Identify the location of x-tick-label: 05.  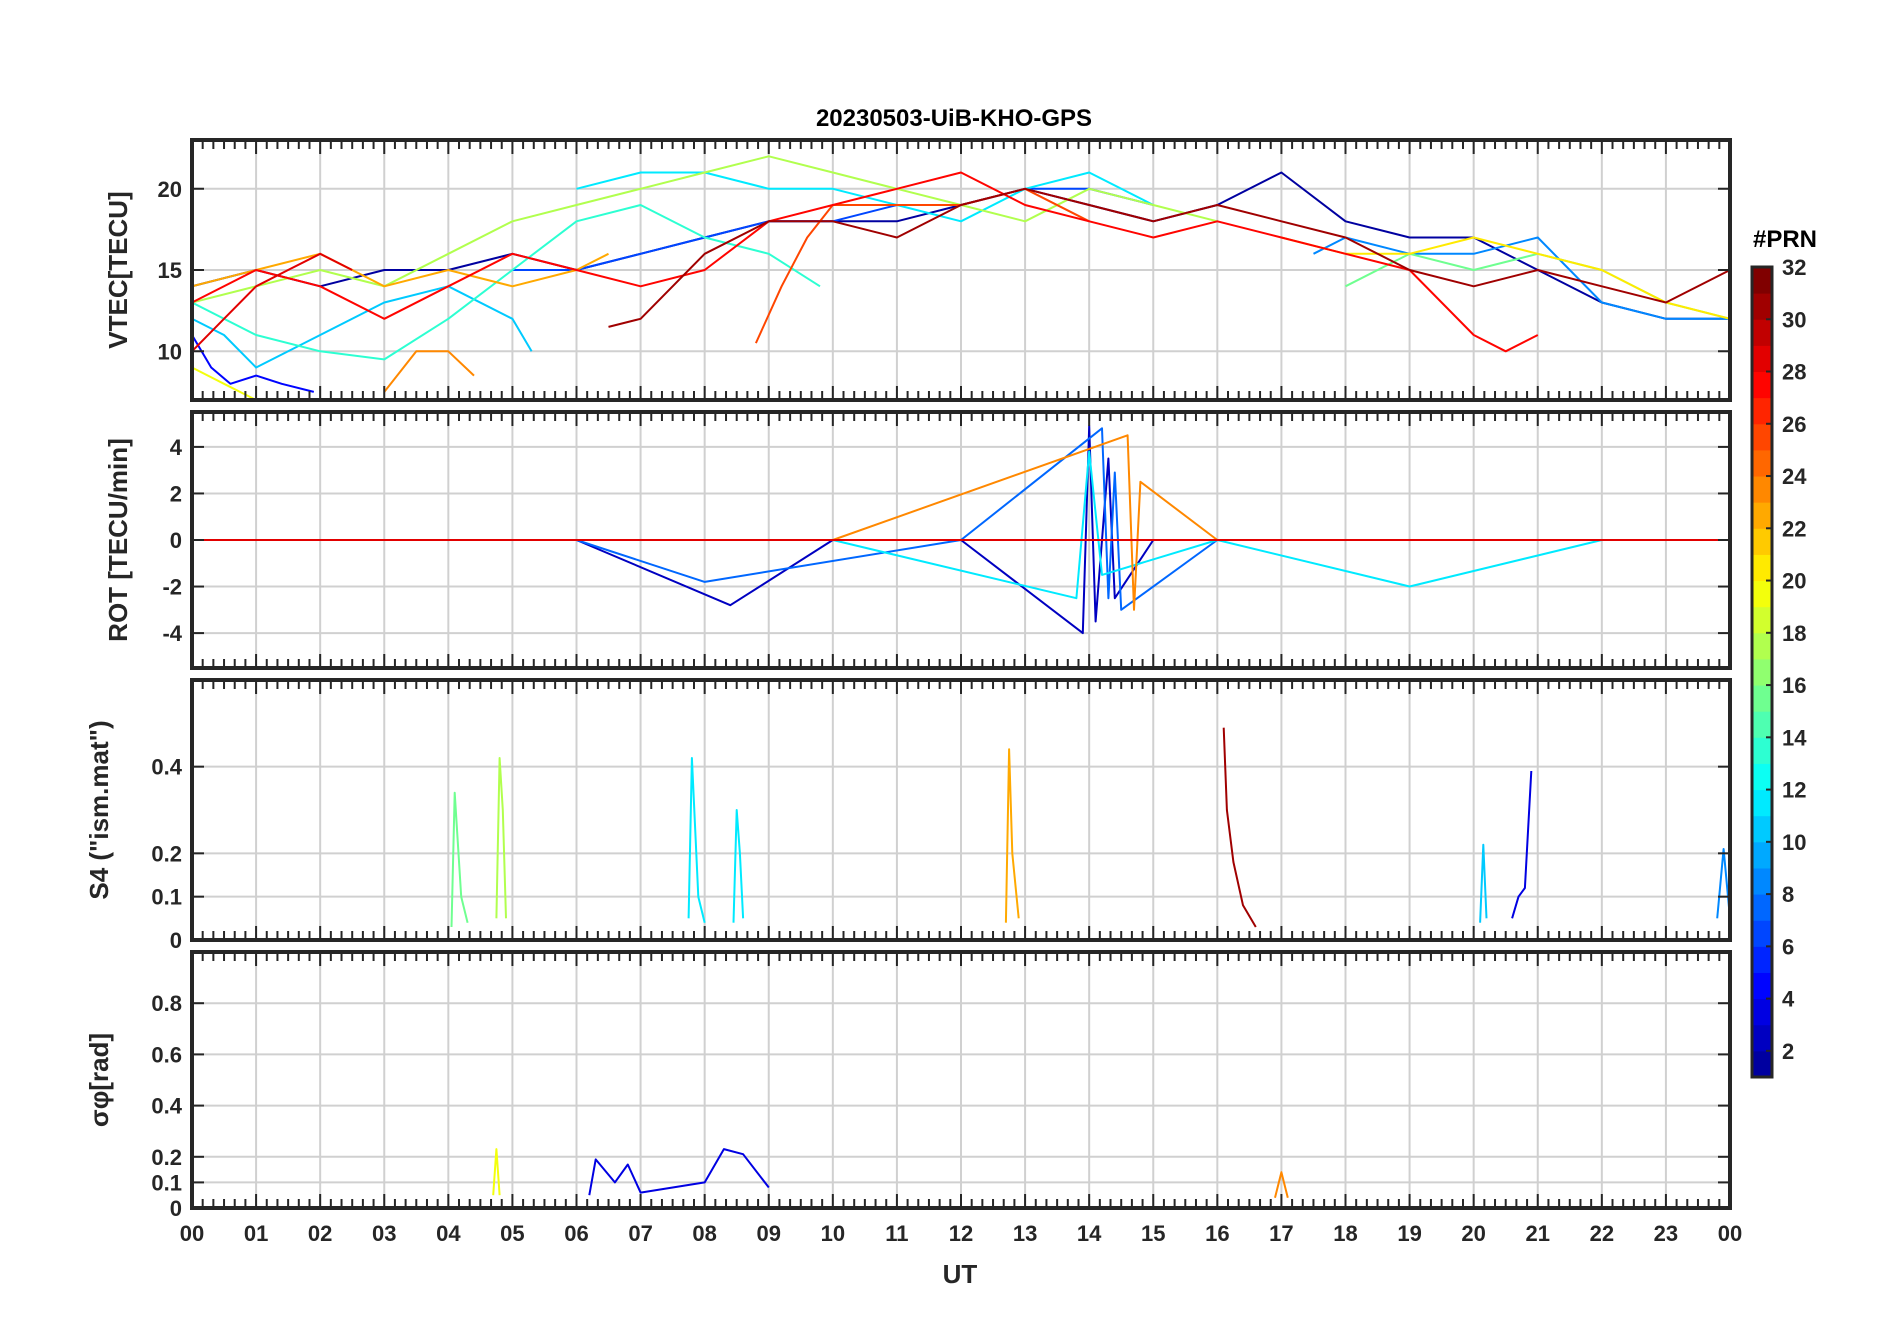
(512, 1233).